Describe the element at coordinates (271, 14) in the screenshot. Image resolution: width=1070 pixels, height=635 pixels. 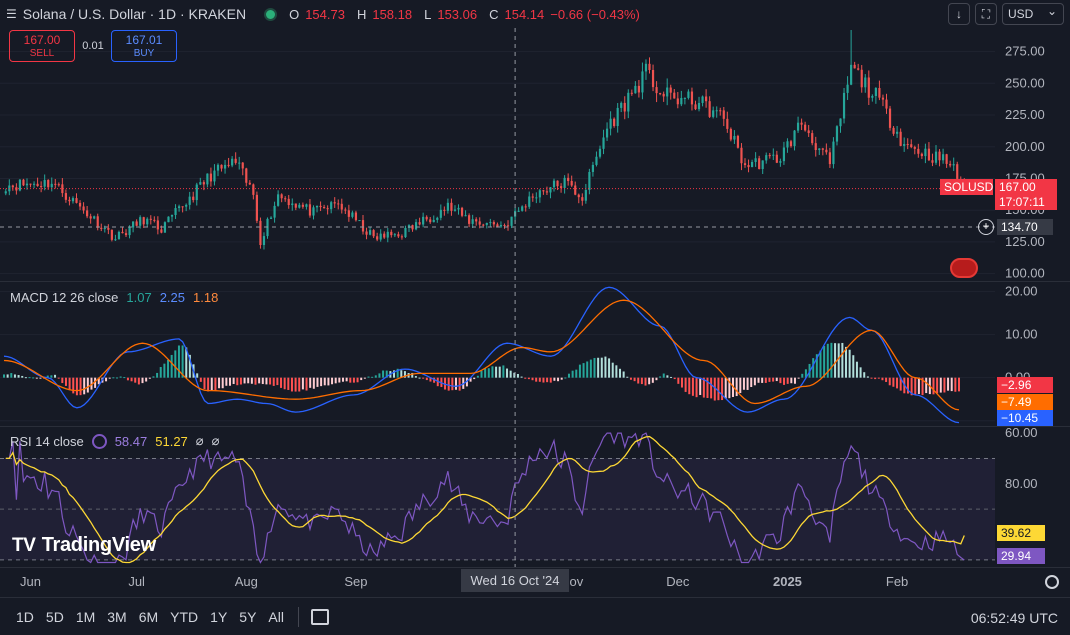
I see `market-status-icon` at that location.